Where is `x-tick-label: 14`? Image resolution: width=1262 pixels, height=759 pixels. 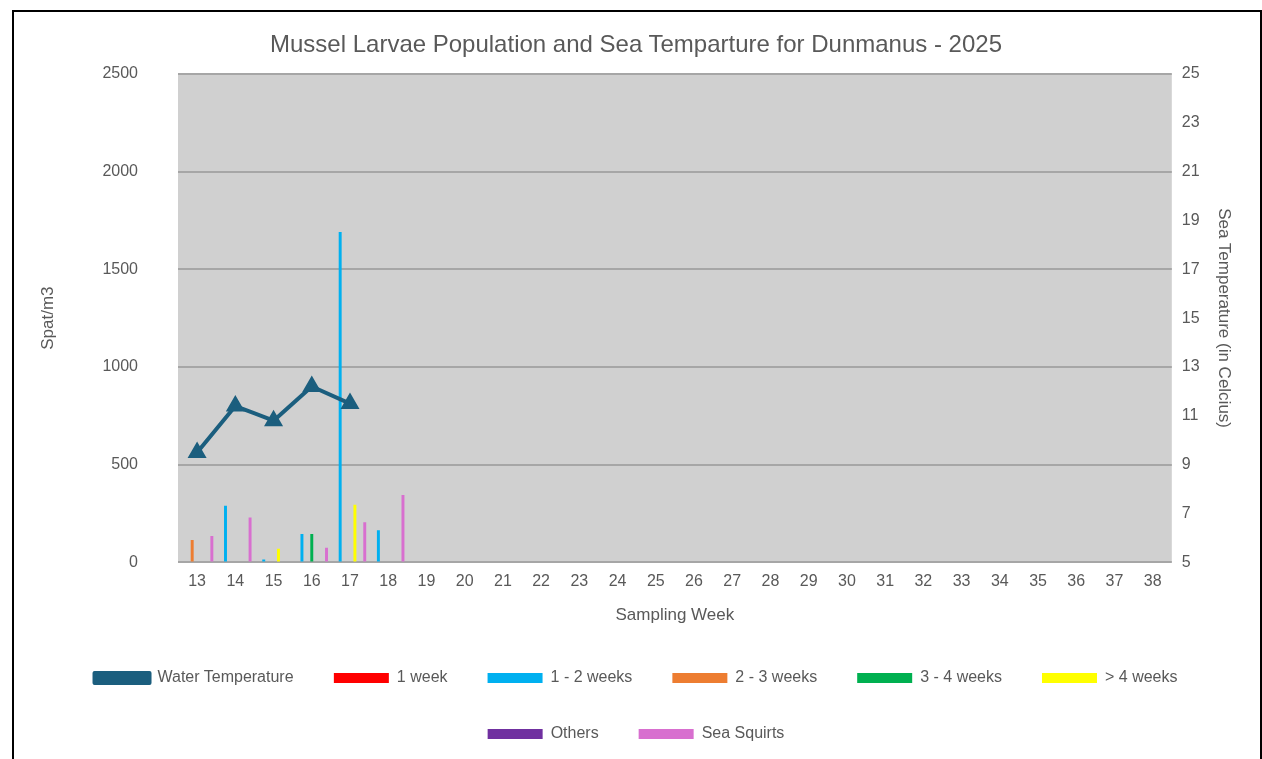
x-tick-label: 14 is located at coordinates (235, 581).